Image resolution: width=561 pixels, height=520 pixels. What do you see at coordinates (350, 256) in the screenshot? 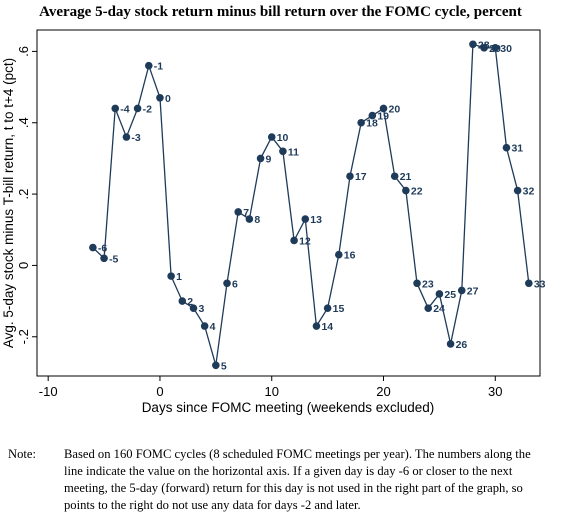
I see `point-label: 16` at bounding box center [350, 256].